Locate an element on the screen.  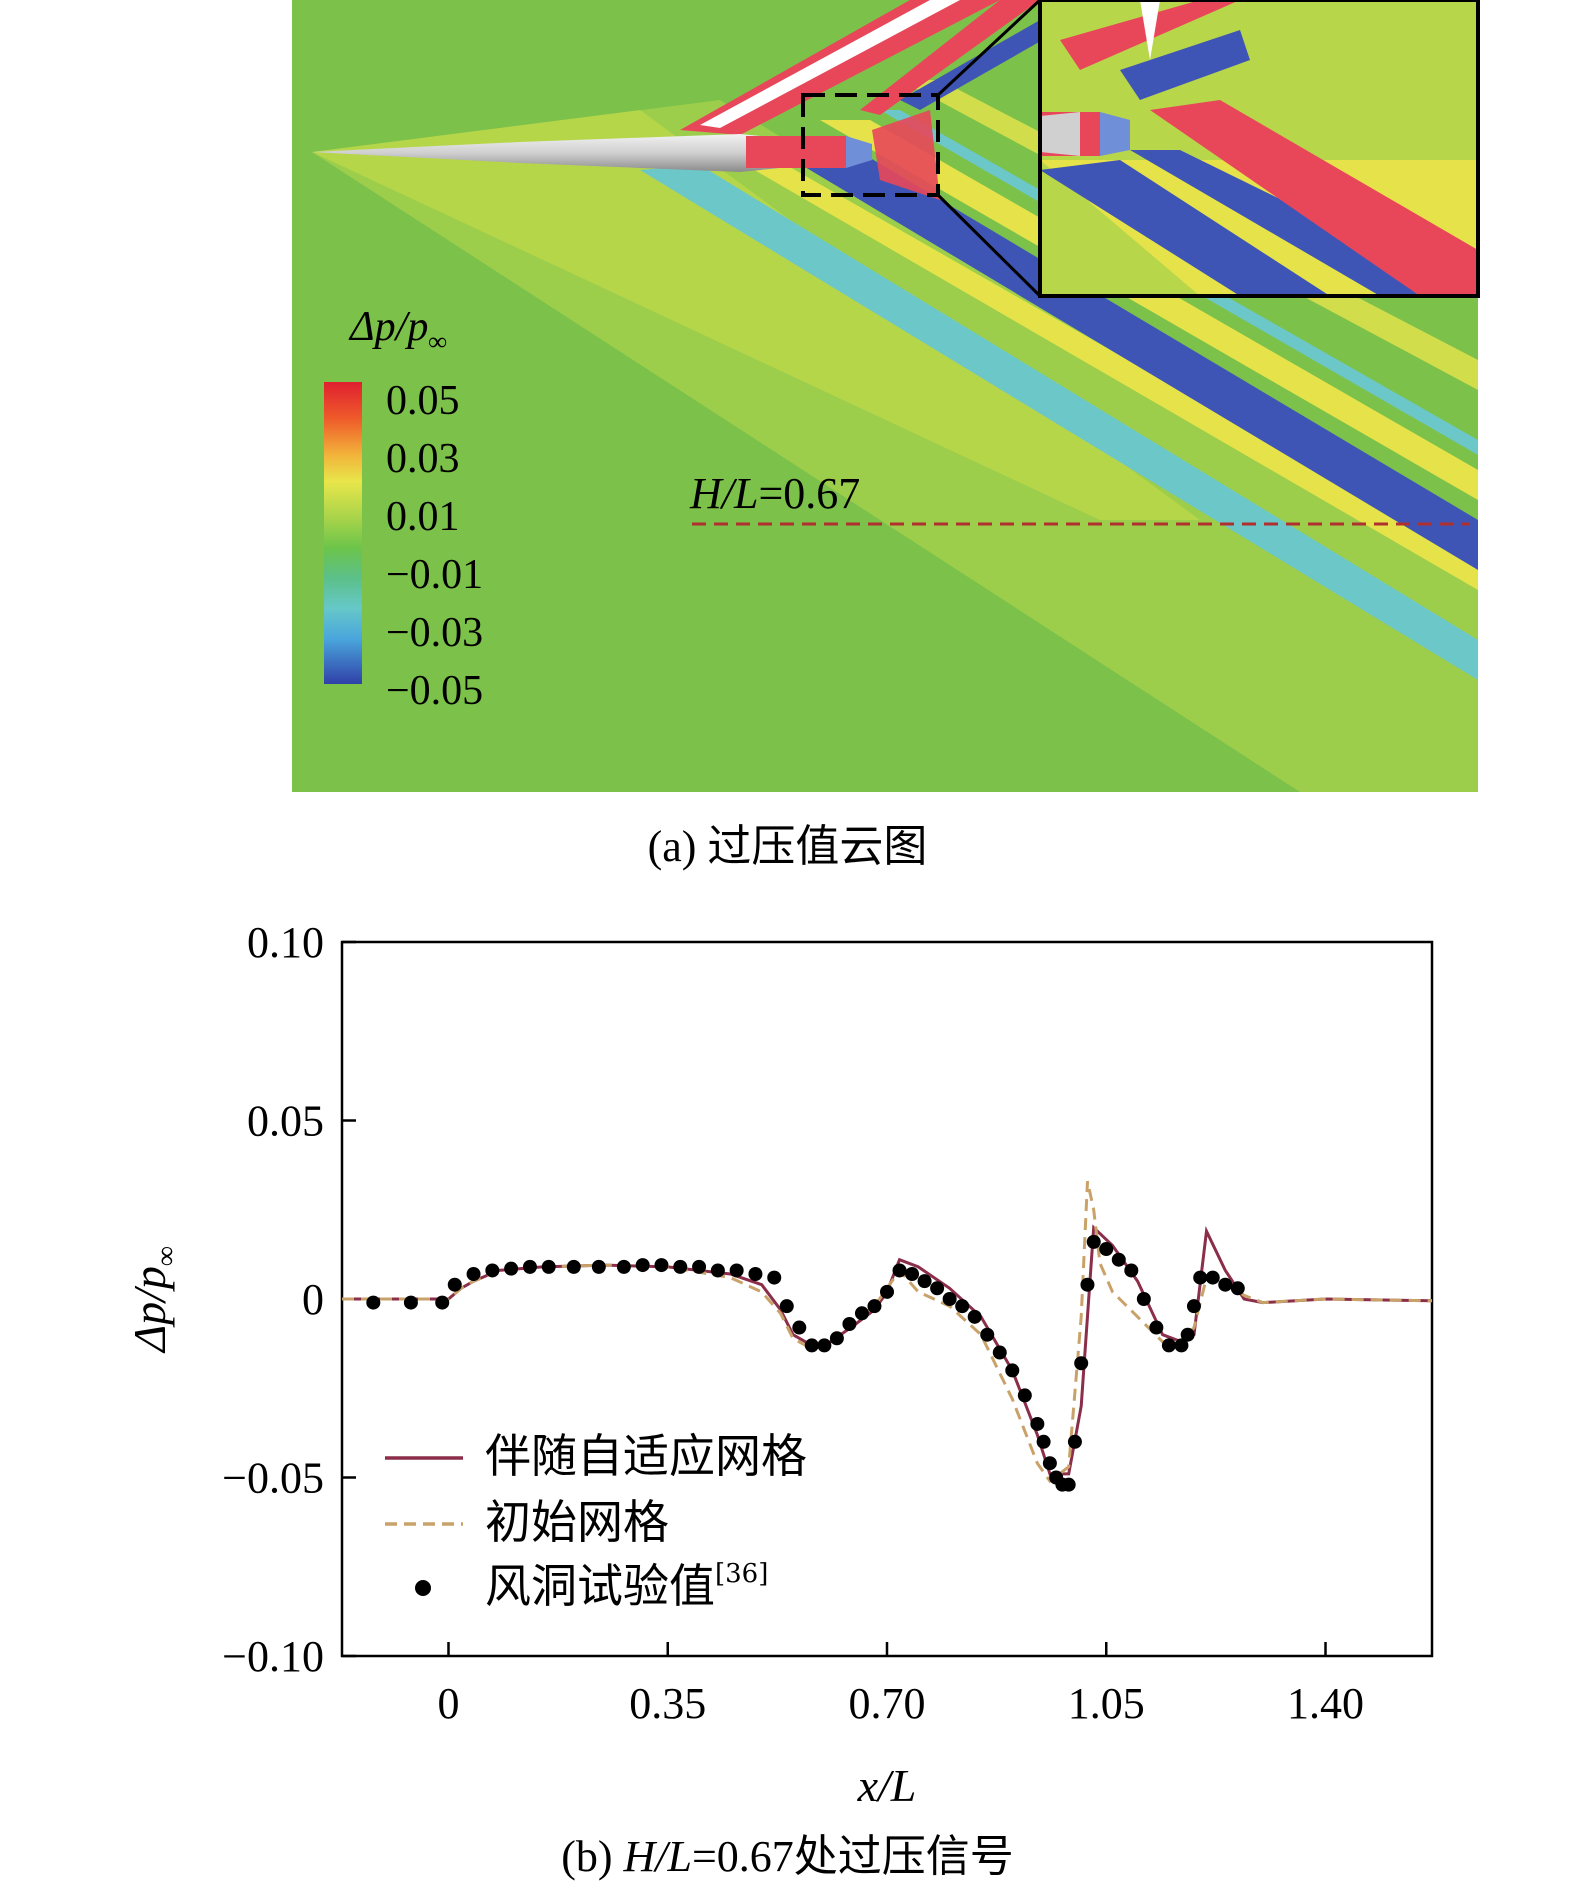
legend-label: 伴随自适应网格 is located at coordinates (646, 1456).